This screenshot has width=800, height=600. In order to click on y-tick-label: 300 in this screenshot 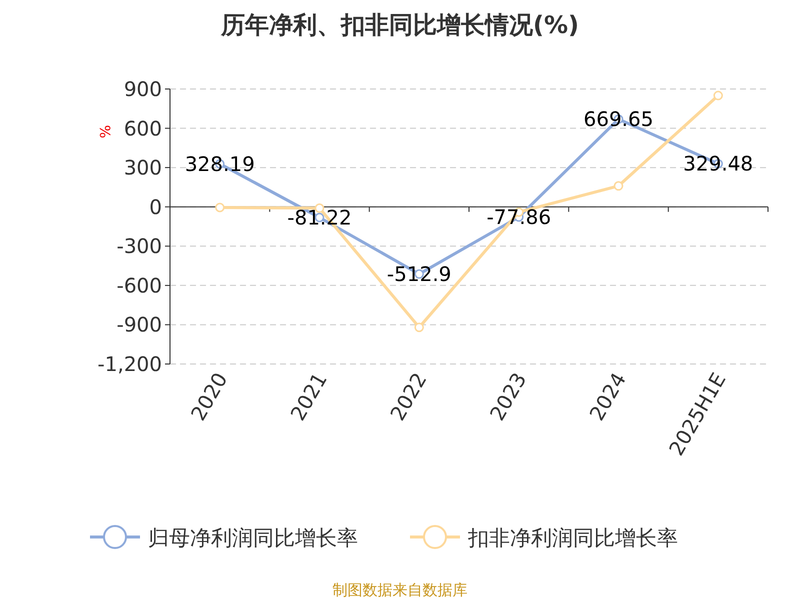, I will do `click(143, 168)`.